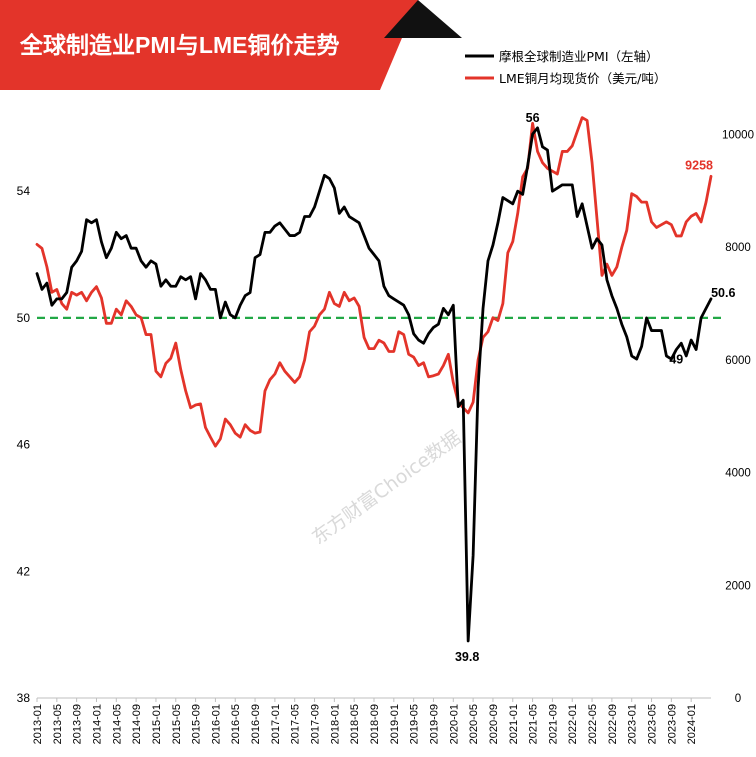  What do you see at coordinates (454, 724) in the screenshot?
I see `x-tick-label: 2020-01` at bounding box center [454, 724].